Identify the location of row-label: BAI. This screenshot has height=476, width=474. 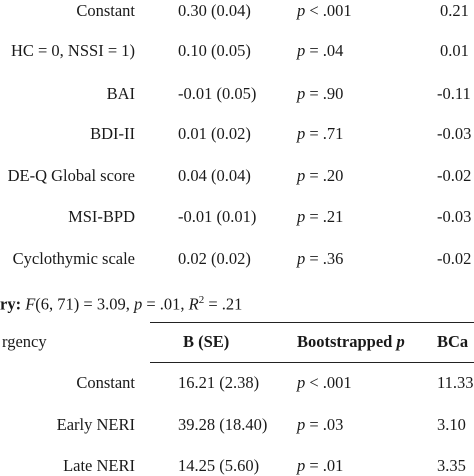
(120, 93).